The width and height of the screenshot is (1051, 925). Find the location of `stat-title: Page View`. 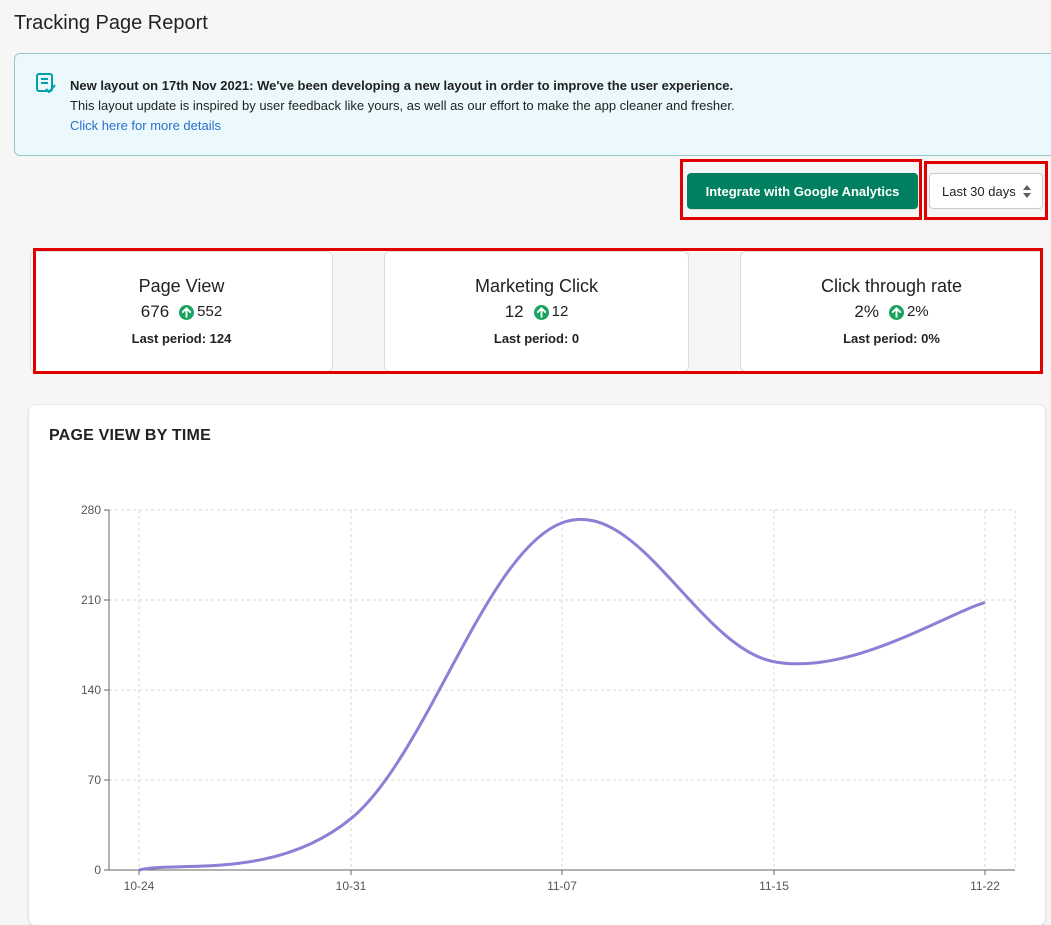

stat-title: Page View is located at coordinates (181, 286).